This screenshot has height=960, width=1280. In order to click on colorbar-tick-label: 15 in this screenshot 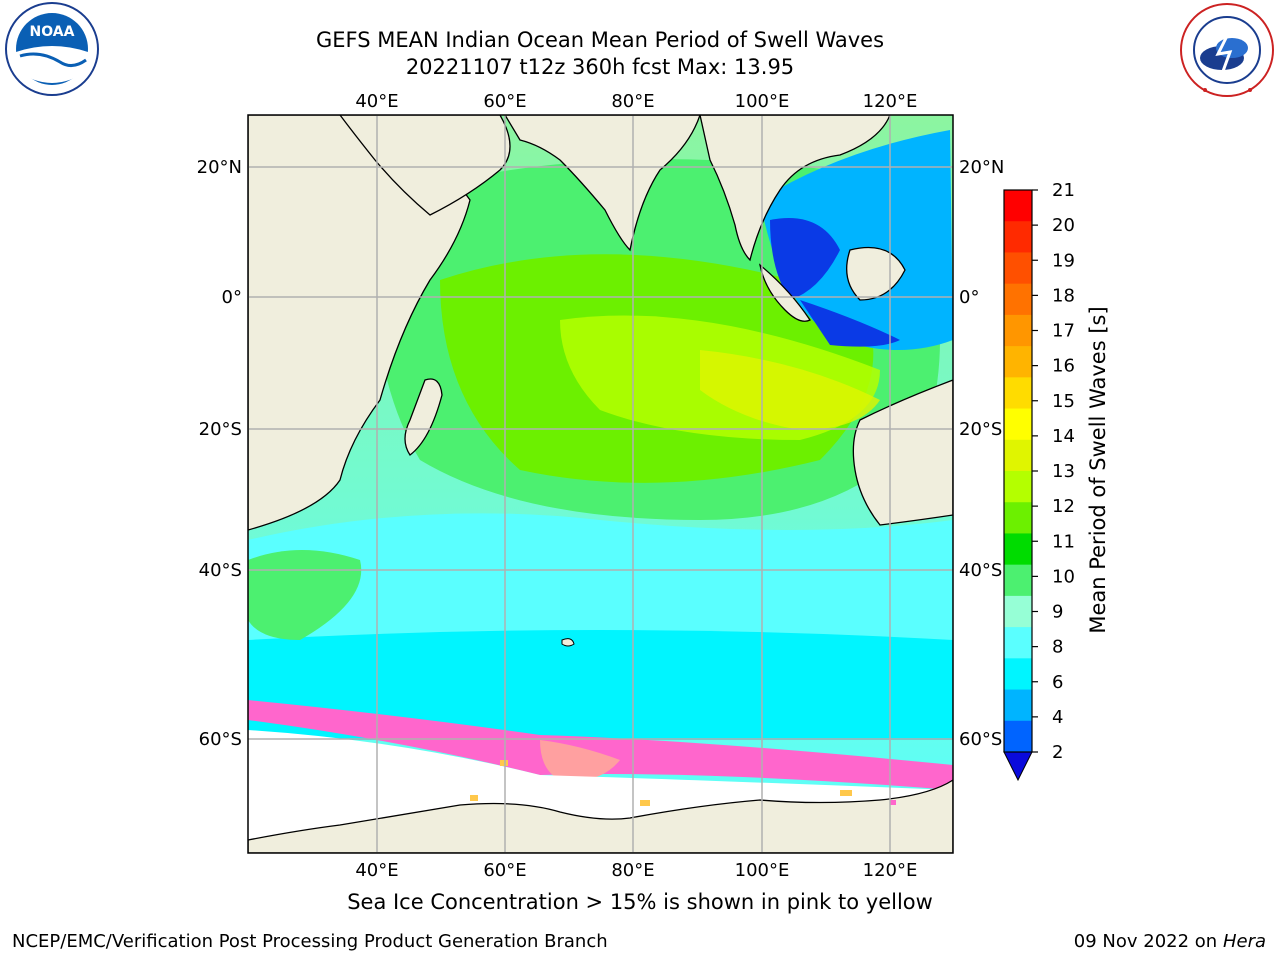, I will do `click(1063, 401)`.